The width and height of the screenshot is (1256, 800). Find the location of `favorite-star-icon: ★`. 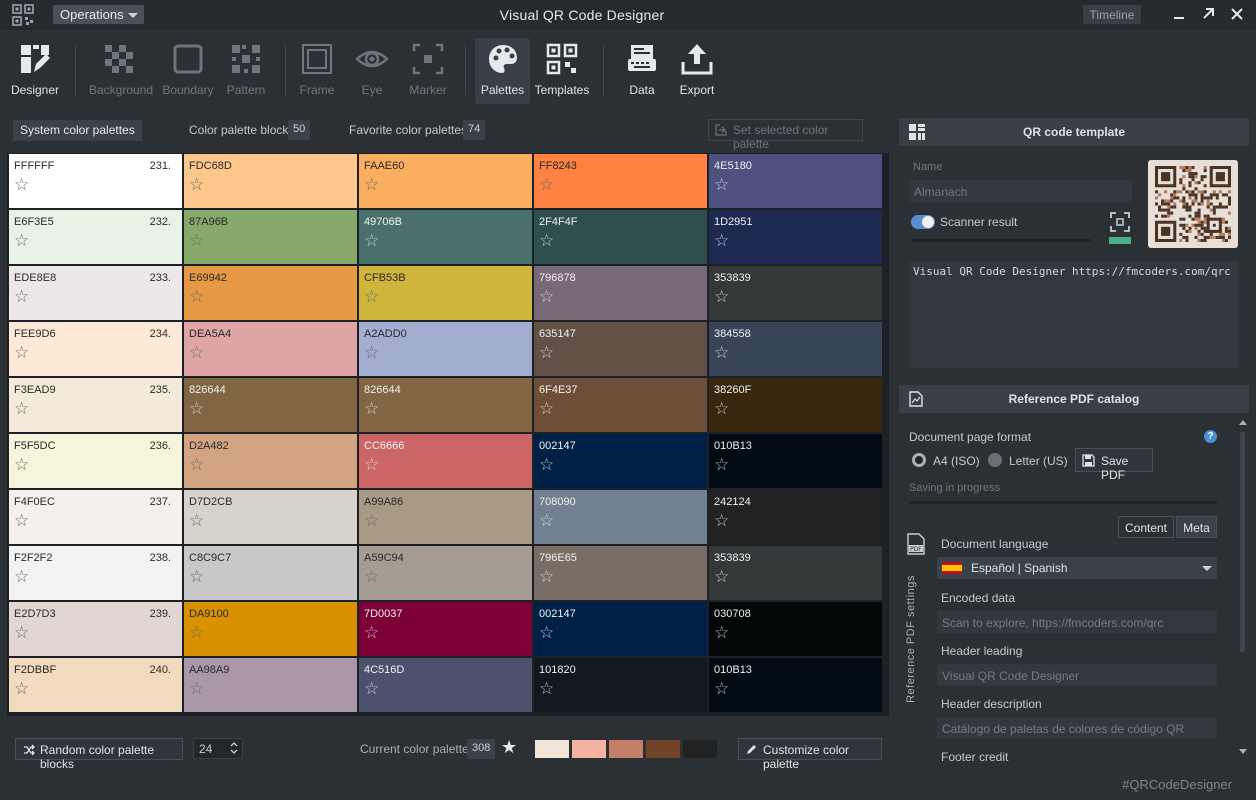

favorite-star-icon: ★ is located at coordinates (509, 747).